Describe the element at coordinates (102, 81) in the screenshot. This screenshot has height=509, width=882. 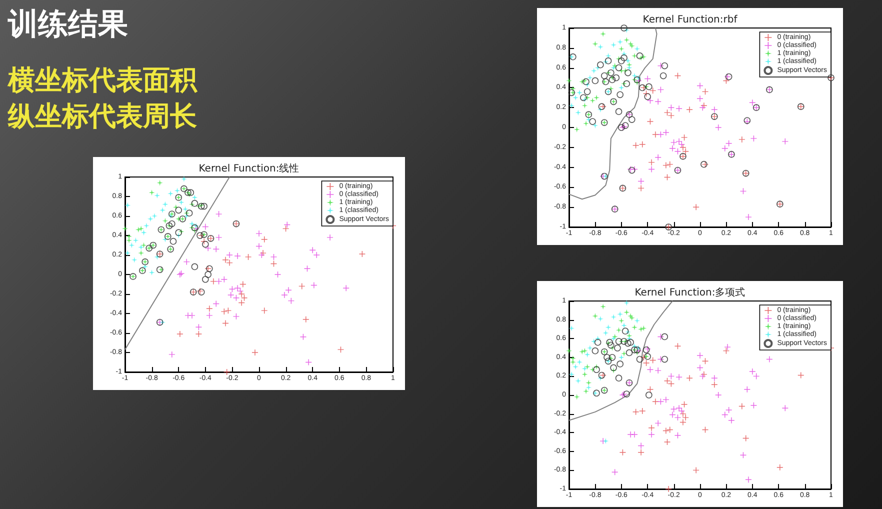
I see `text: 横坐标代表面积` at that location.